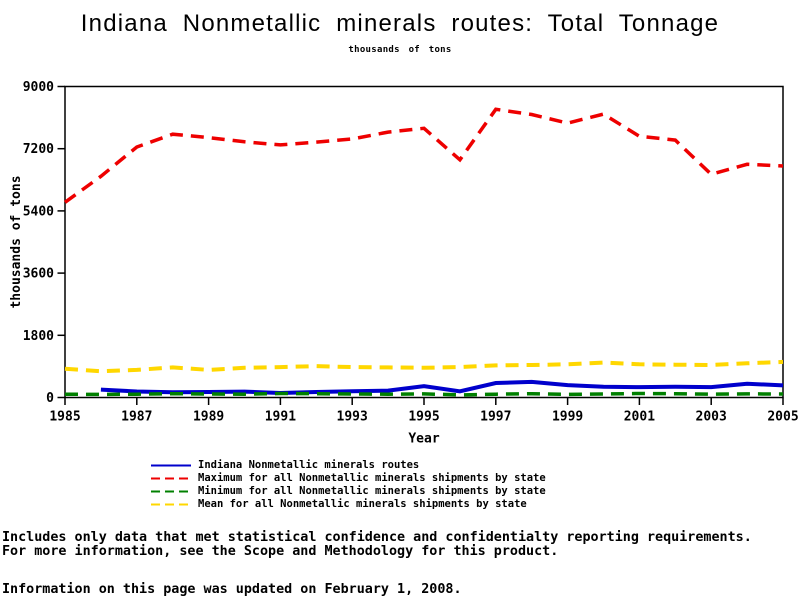 This screenshot has height=600, width=800. I want to click on y-tick-label: 7200, so click(38, 149).